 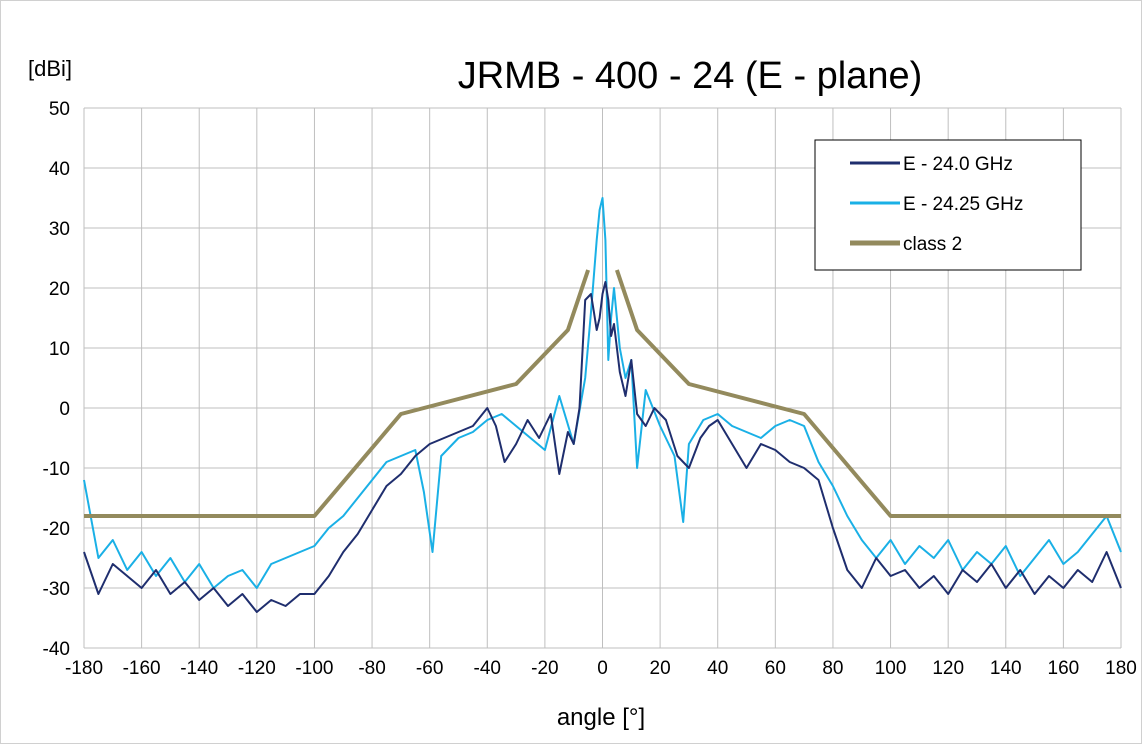 I want to click on x-tick-label: 100, so click(x=891, y=668).